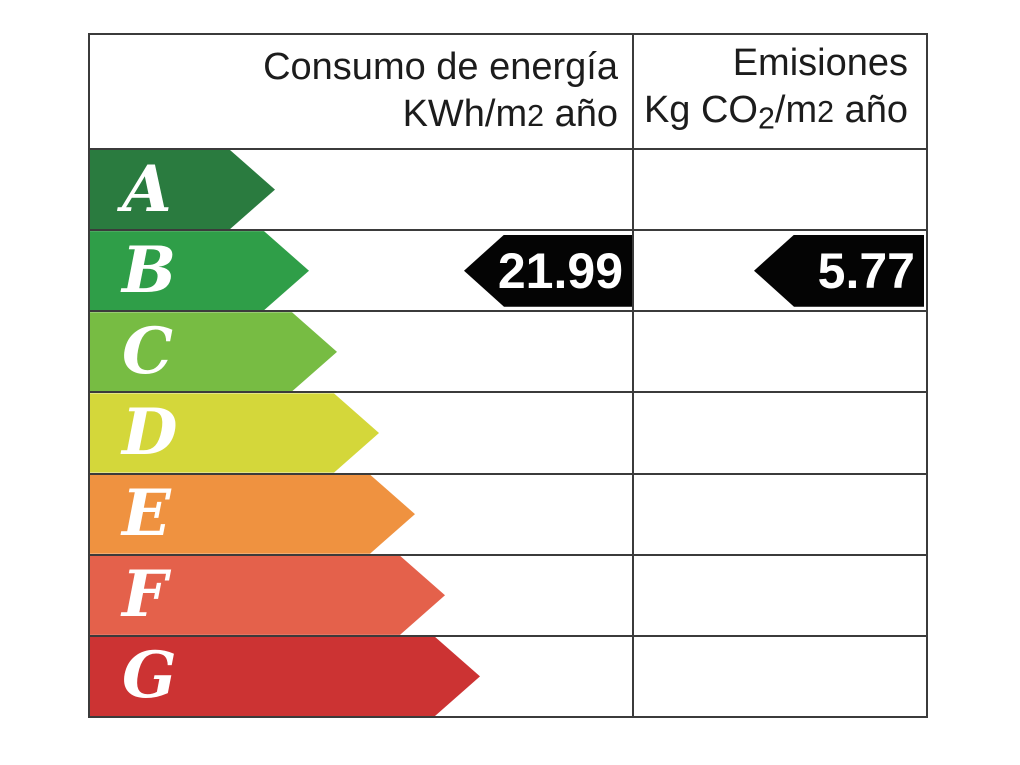 Image resolution: width=1020 pixels, height=765 pixels. Describe the element at coordinates (149, 270) in the screenshot. I see `rating-letter-b: B` at that location.